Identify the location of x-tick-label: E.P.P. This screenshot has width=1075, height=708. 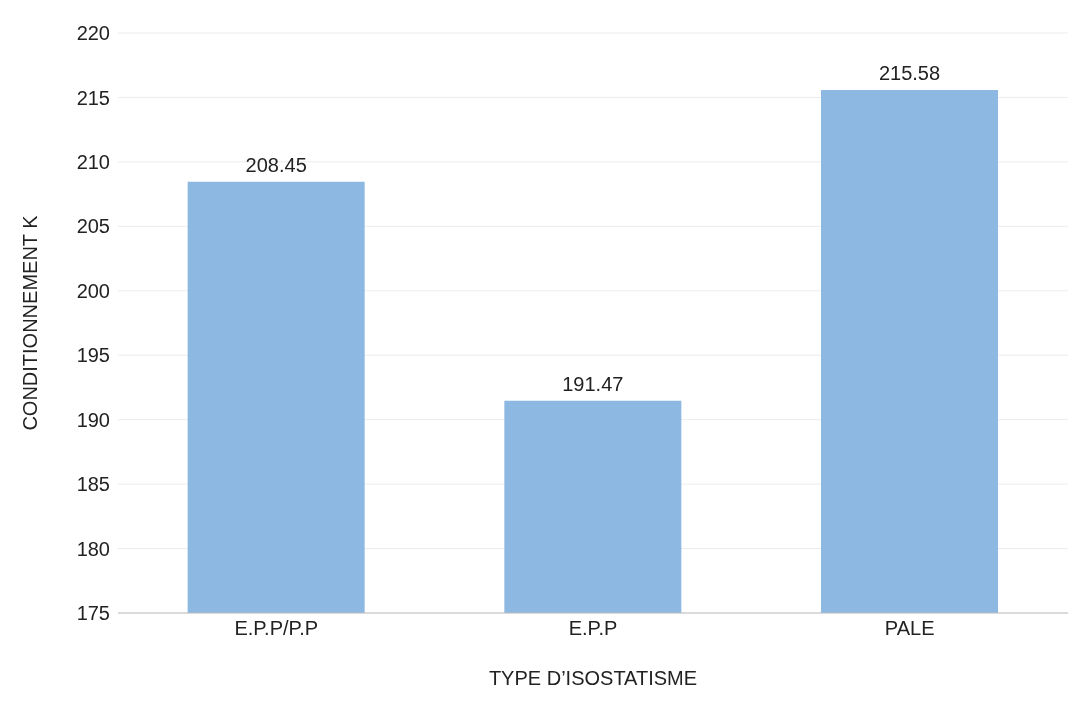
(593, 628).